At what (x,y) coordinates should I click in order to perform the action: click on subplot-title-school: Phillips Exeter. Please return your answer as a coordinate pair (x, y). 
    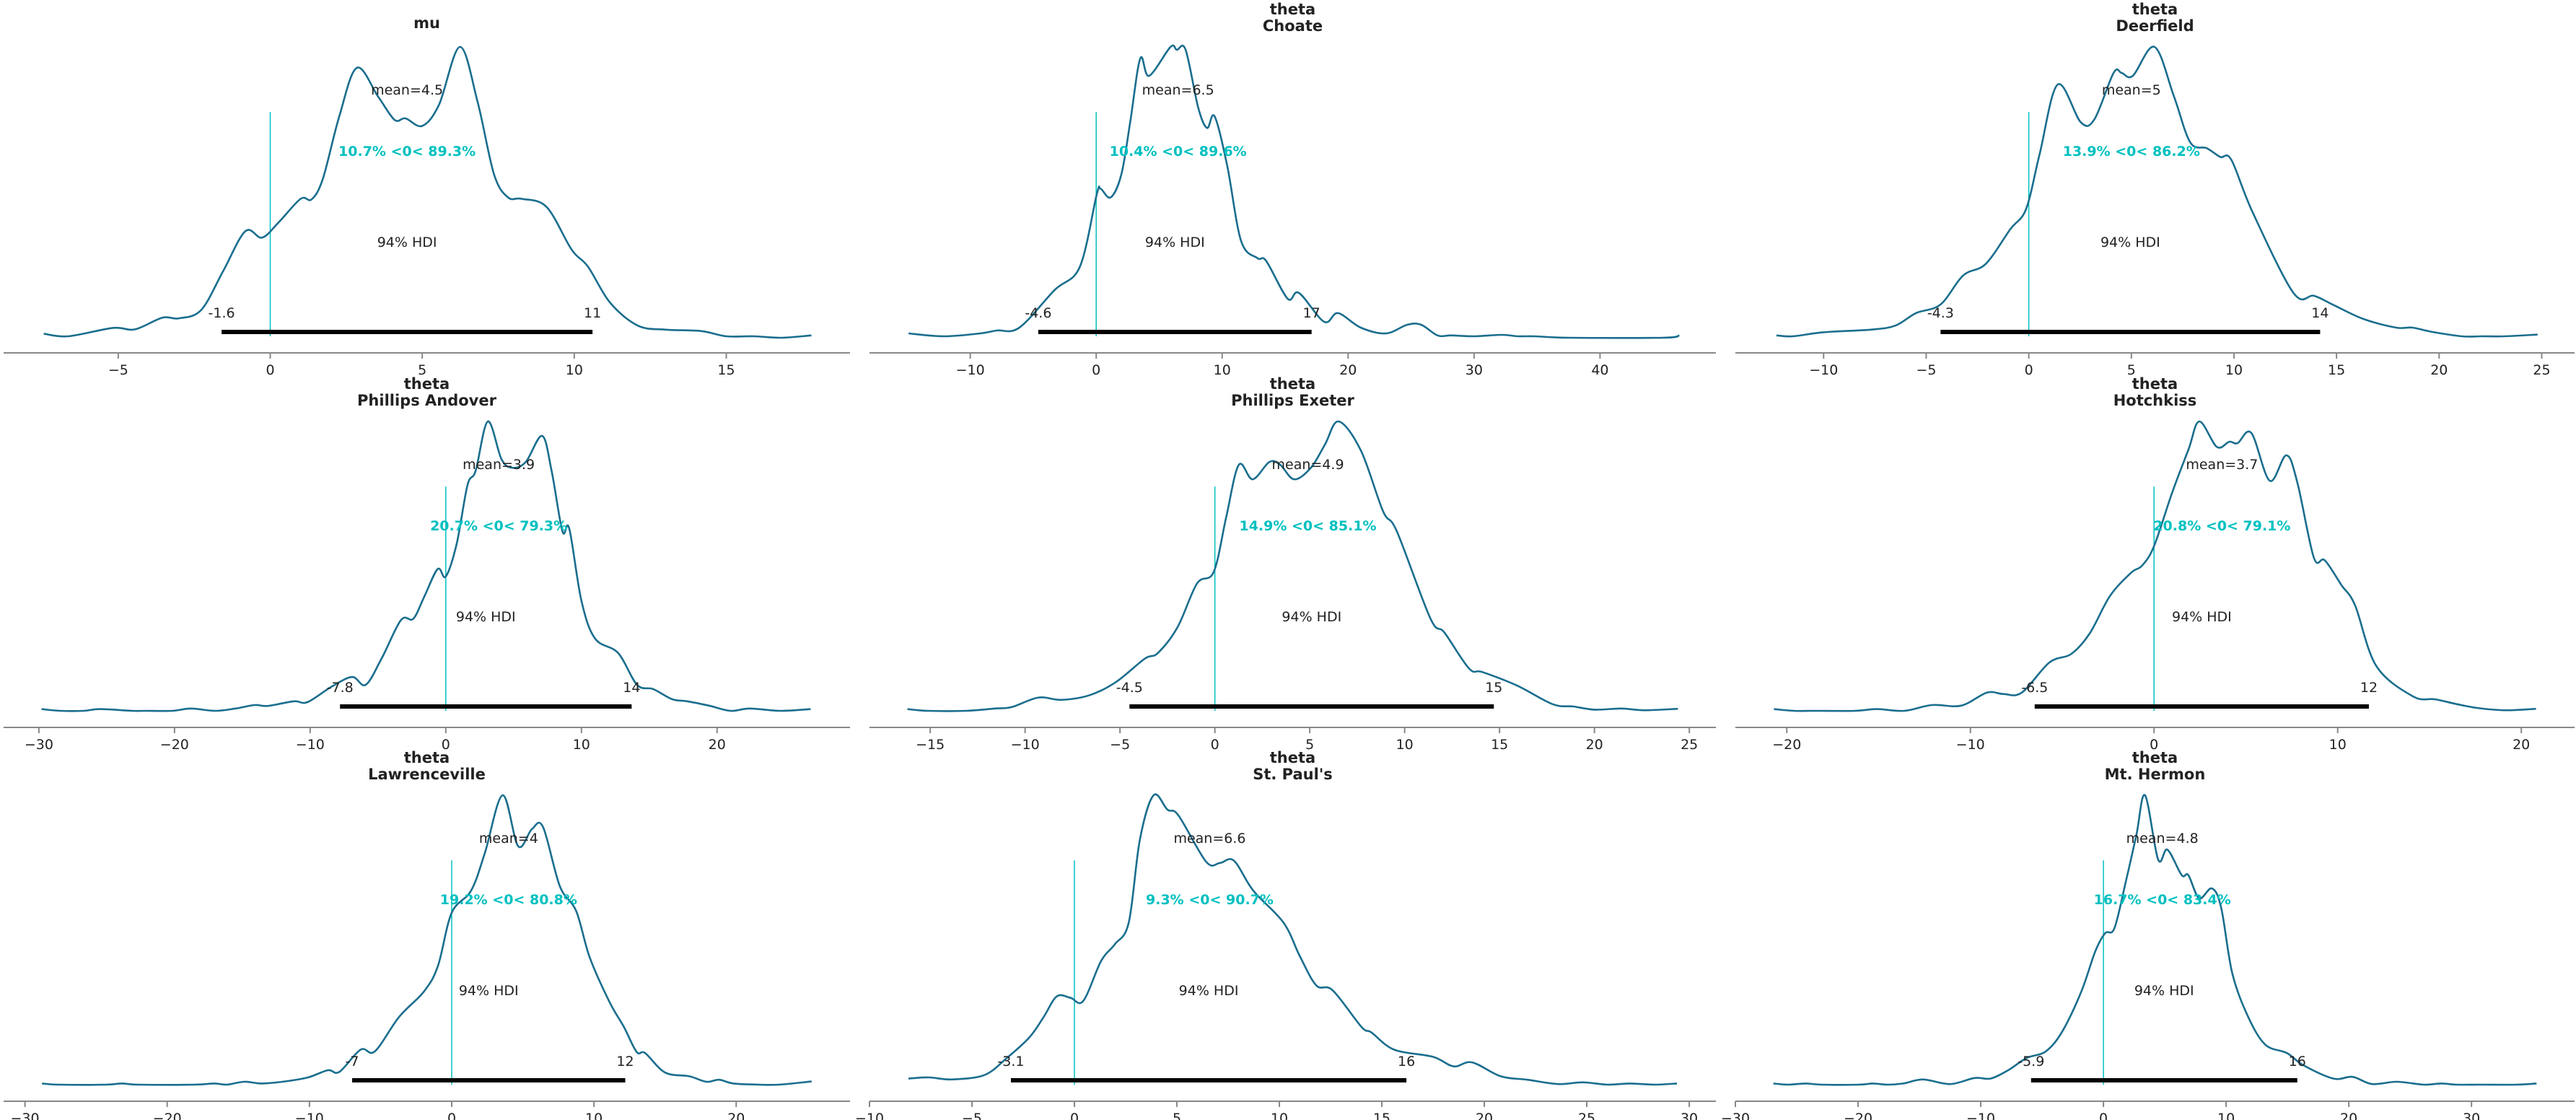
    Looking at the image, I should click on (1292, 400).